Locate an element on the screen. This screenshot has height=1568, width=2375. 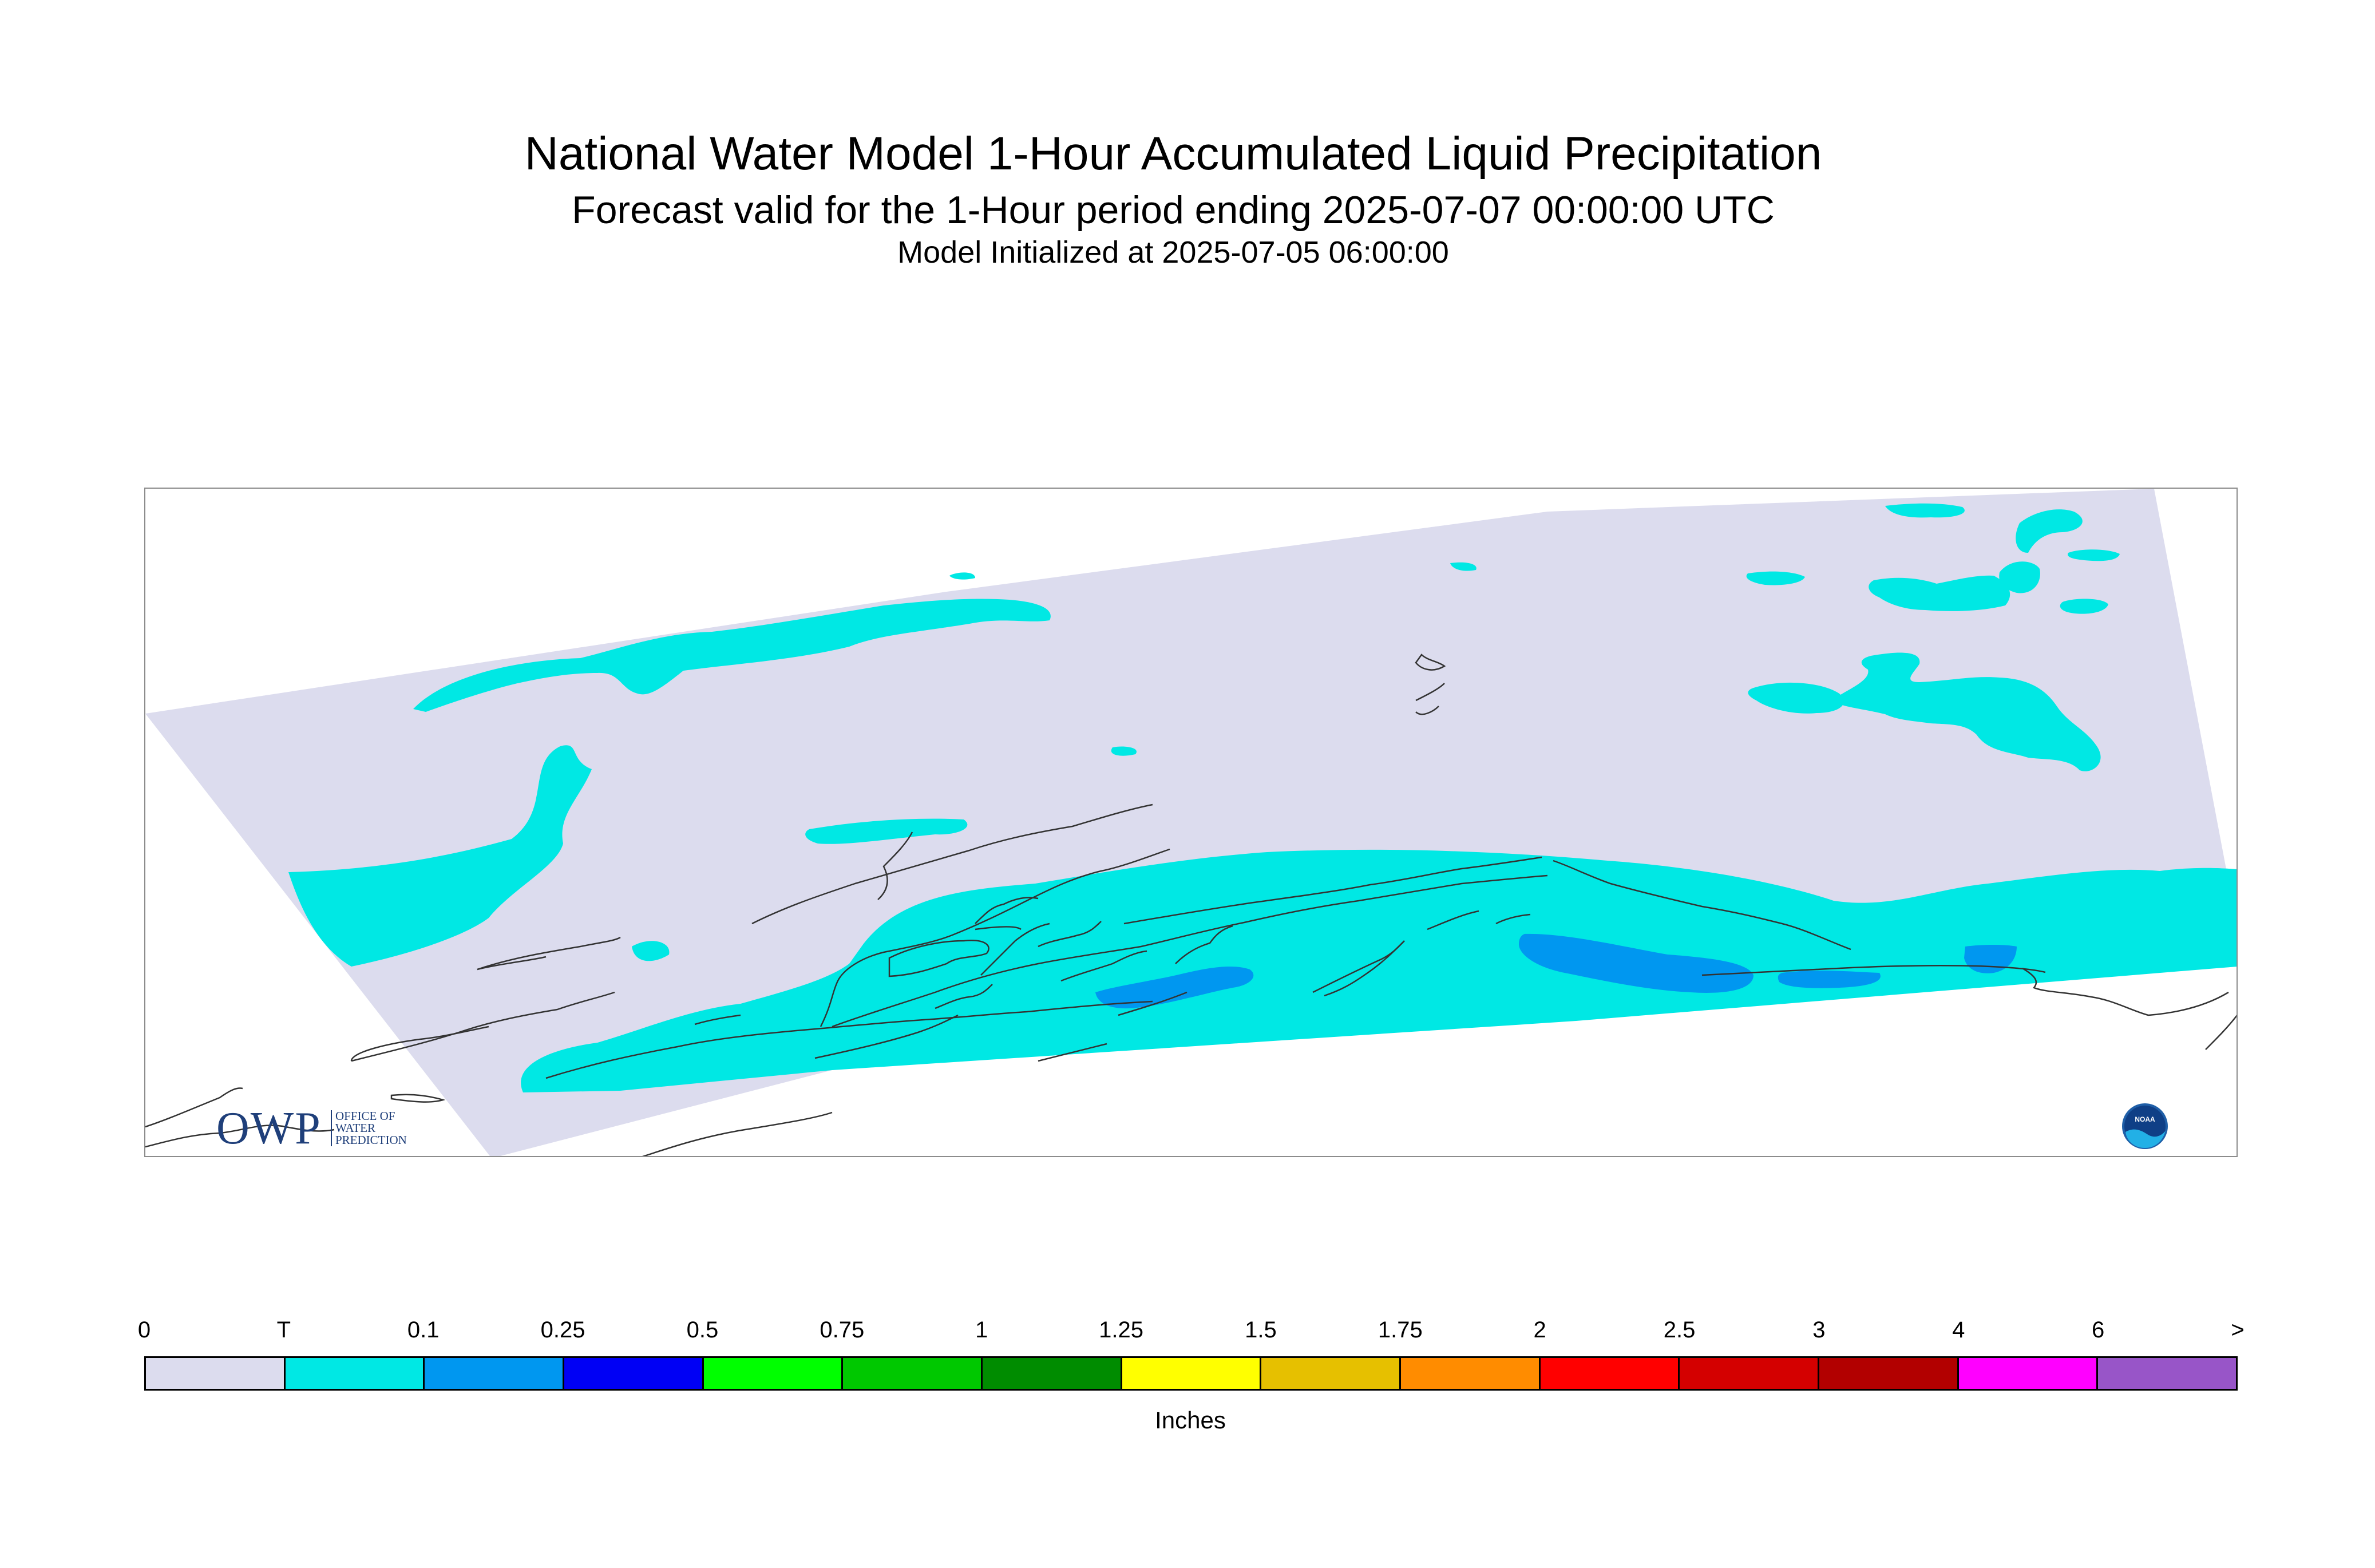
owp-logo-line: PREDICTION is located at coordinates (371, 1140).